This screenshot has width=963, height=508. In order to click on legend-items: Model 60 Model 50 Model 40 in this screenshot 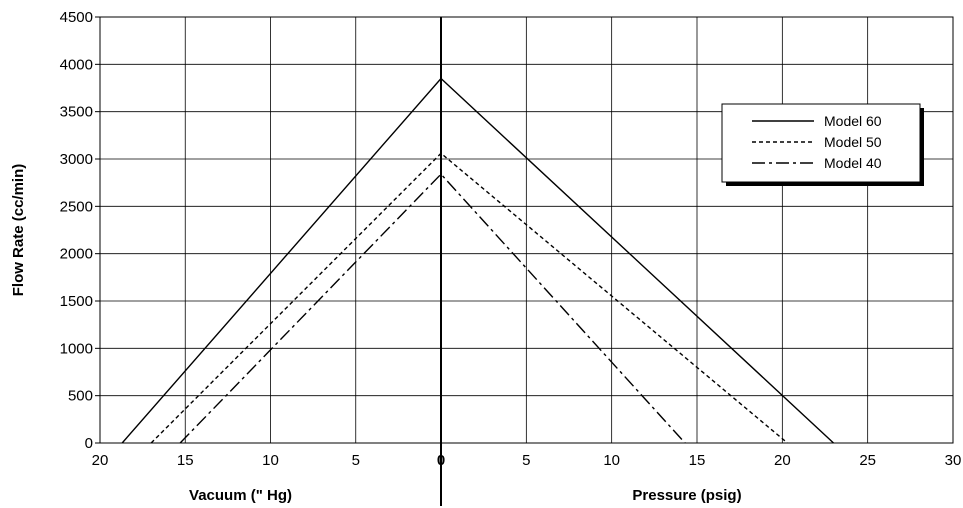, I will do `click(817, 142)`.